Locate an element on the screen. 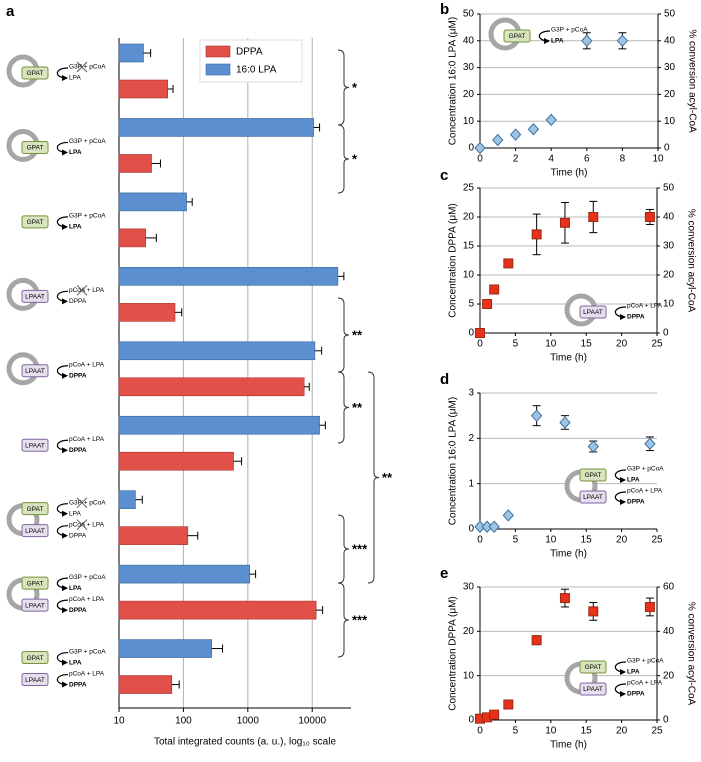  panel-letter: b is located at coordinates (444, 9).